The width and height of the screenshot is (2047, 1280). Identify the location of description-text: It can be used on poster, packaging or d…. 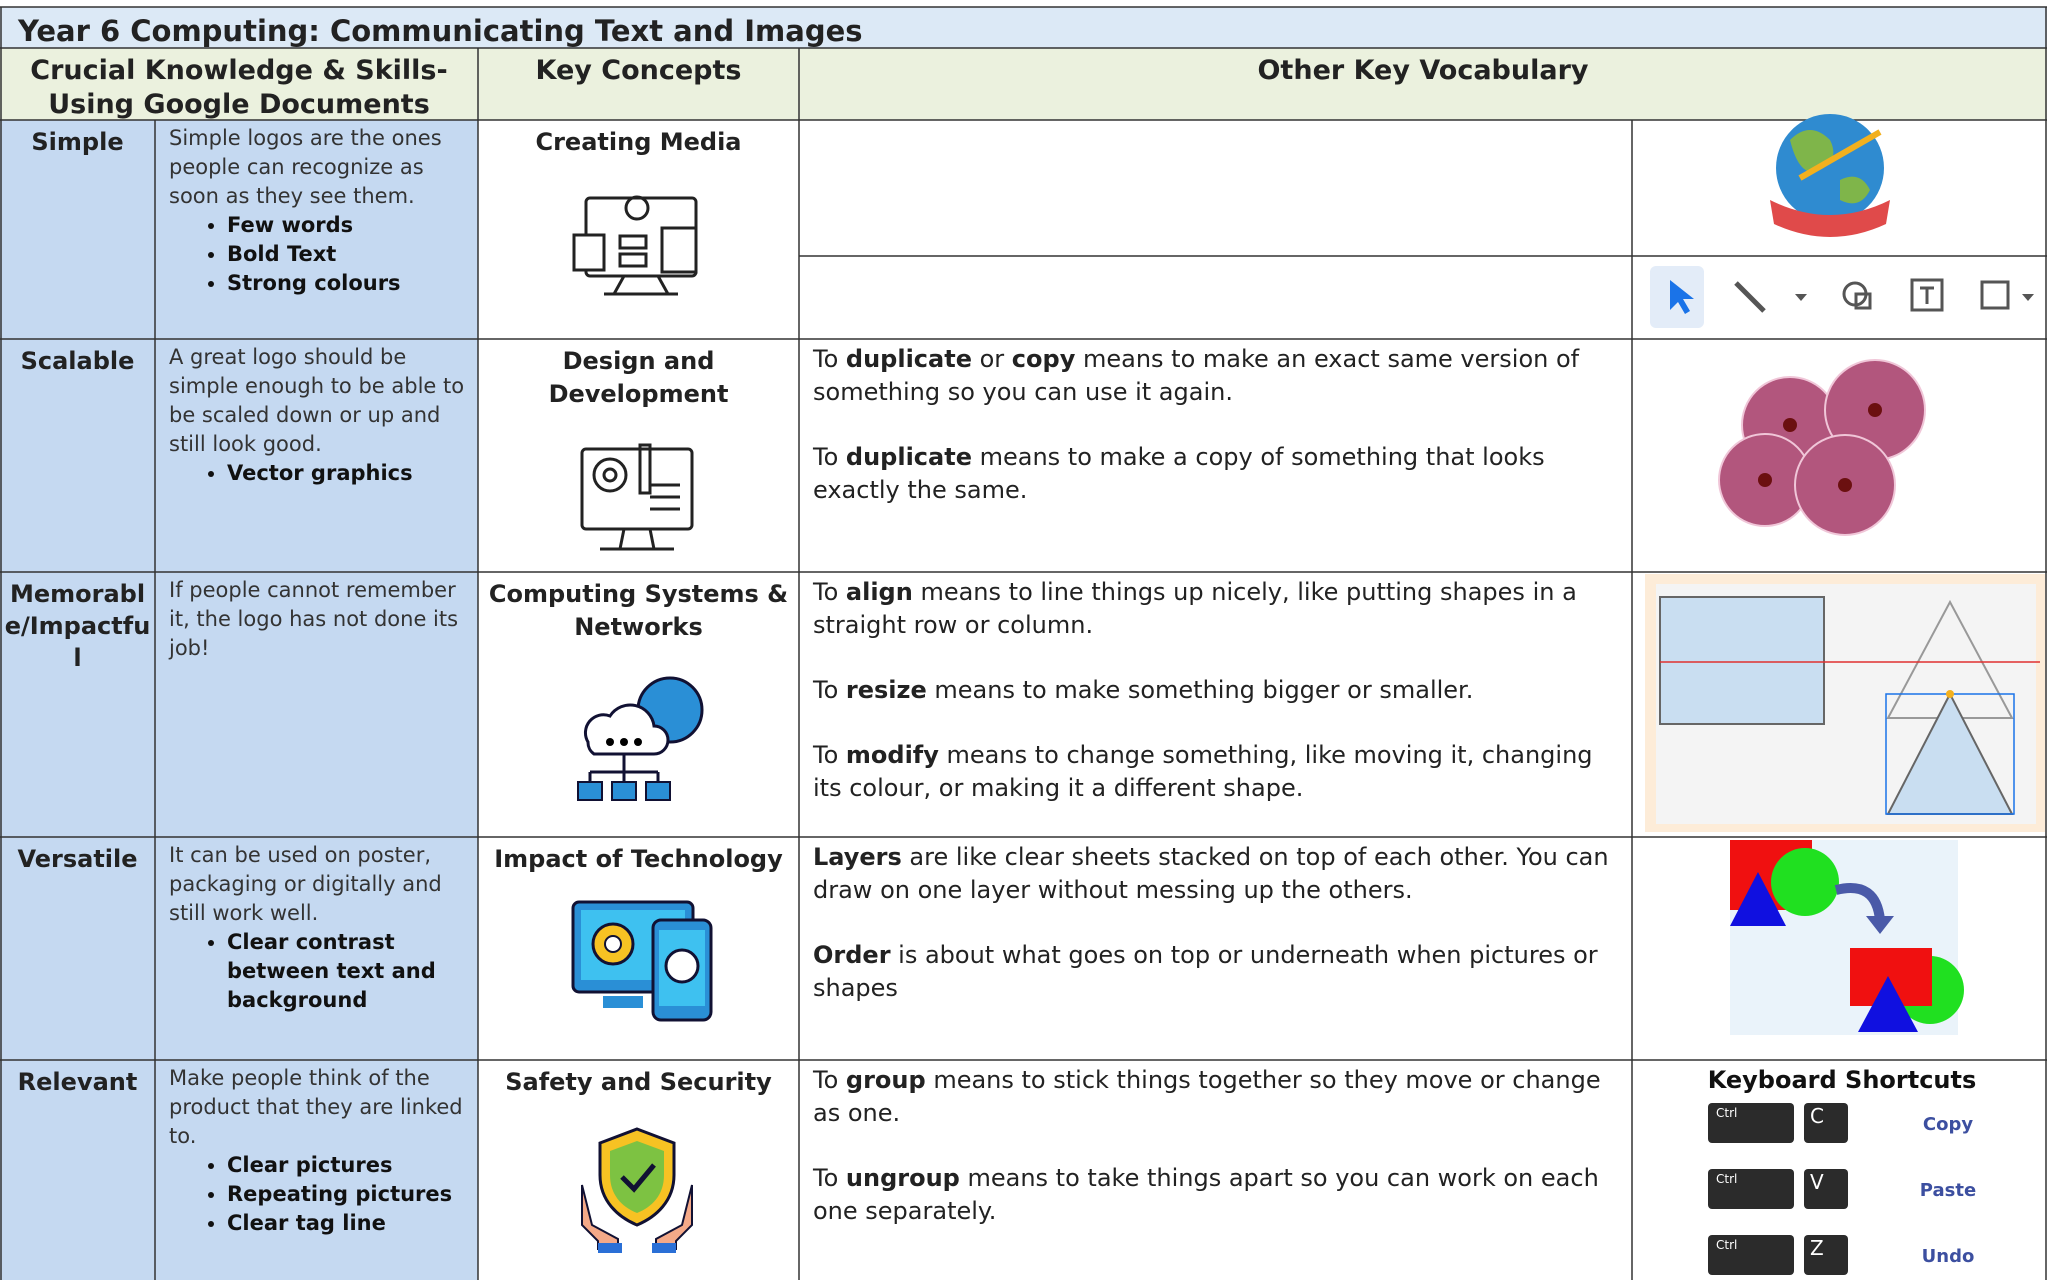
(305, 884).